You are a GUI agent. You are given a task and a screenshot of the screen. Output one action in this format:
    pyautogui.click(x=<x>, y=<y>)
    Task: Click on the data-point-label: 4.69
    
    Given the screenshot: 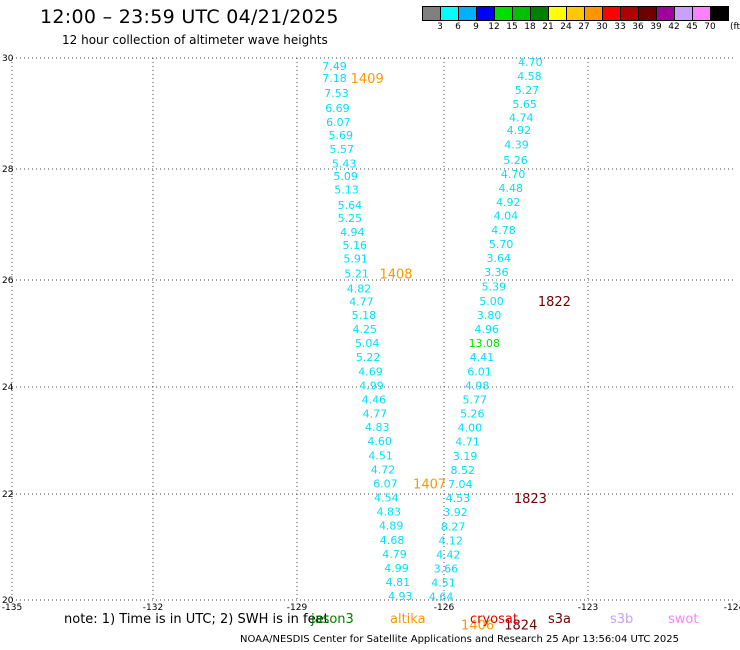 What is the action you would take?
    pyautogui.click(x=370, y=371)
    